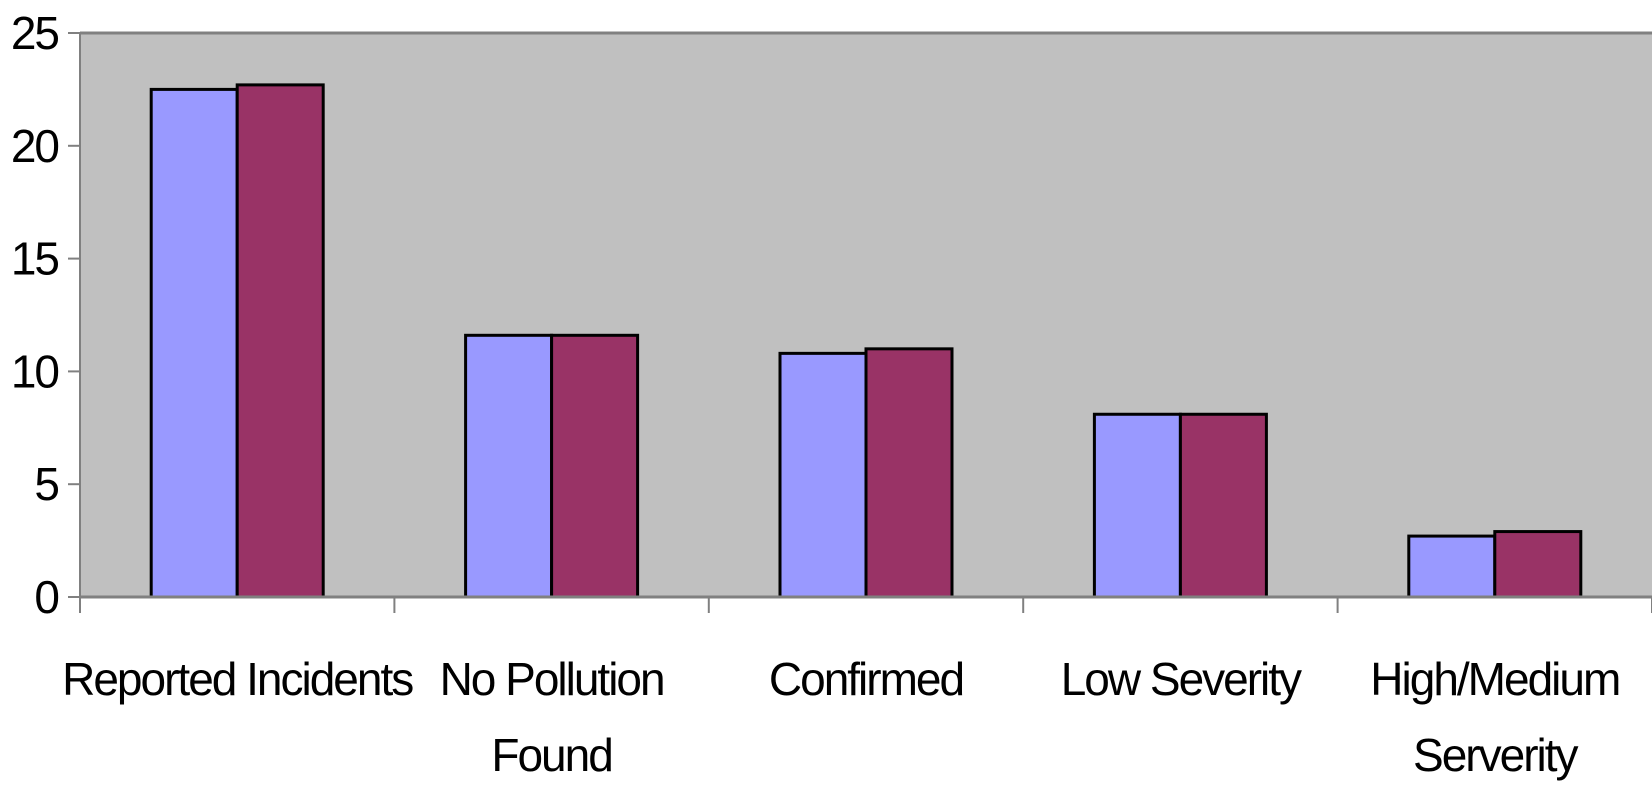 This screenshot has width=1652, height=785. Describe the element at coordinates (551, 755) in the screenshot. I see `x-category-label: Found` at that location.